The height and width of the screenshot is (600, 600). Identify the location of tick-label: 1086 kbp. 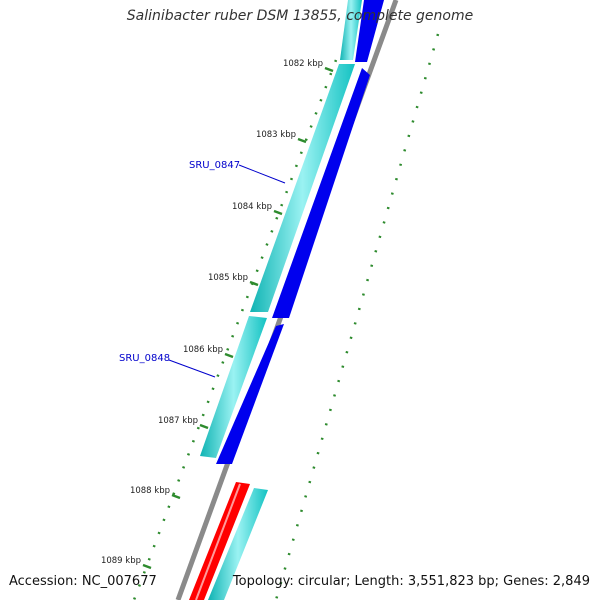
(203, 350).